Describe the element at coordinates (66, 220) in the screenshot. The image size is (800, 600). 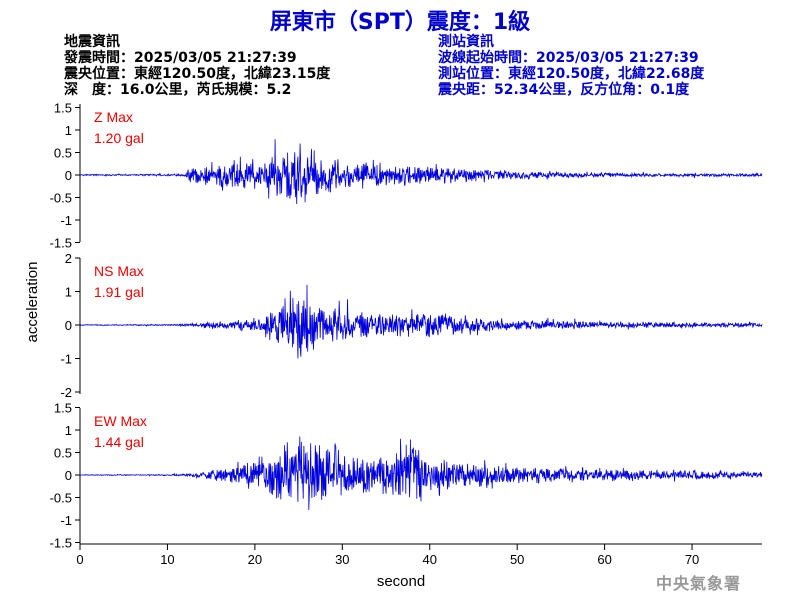
I see `y-tick-label-z: -1` at that location.